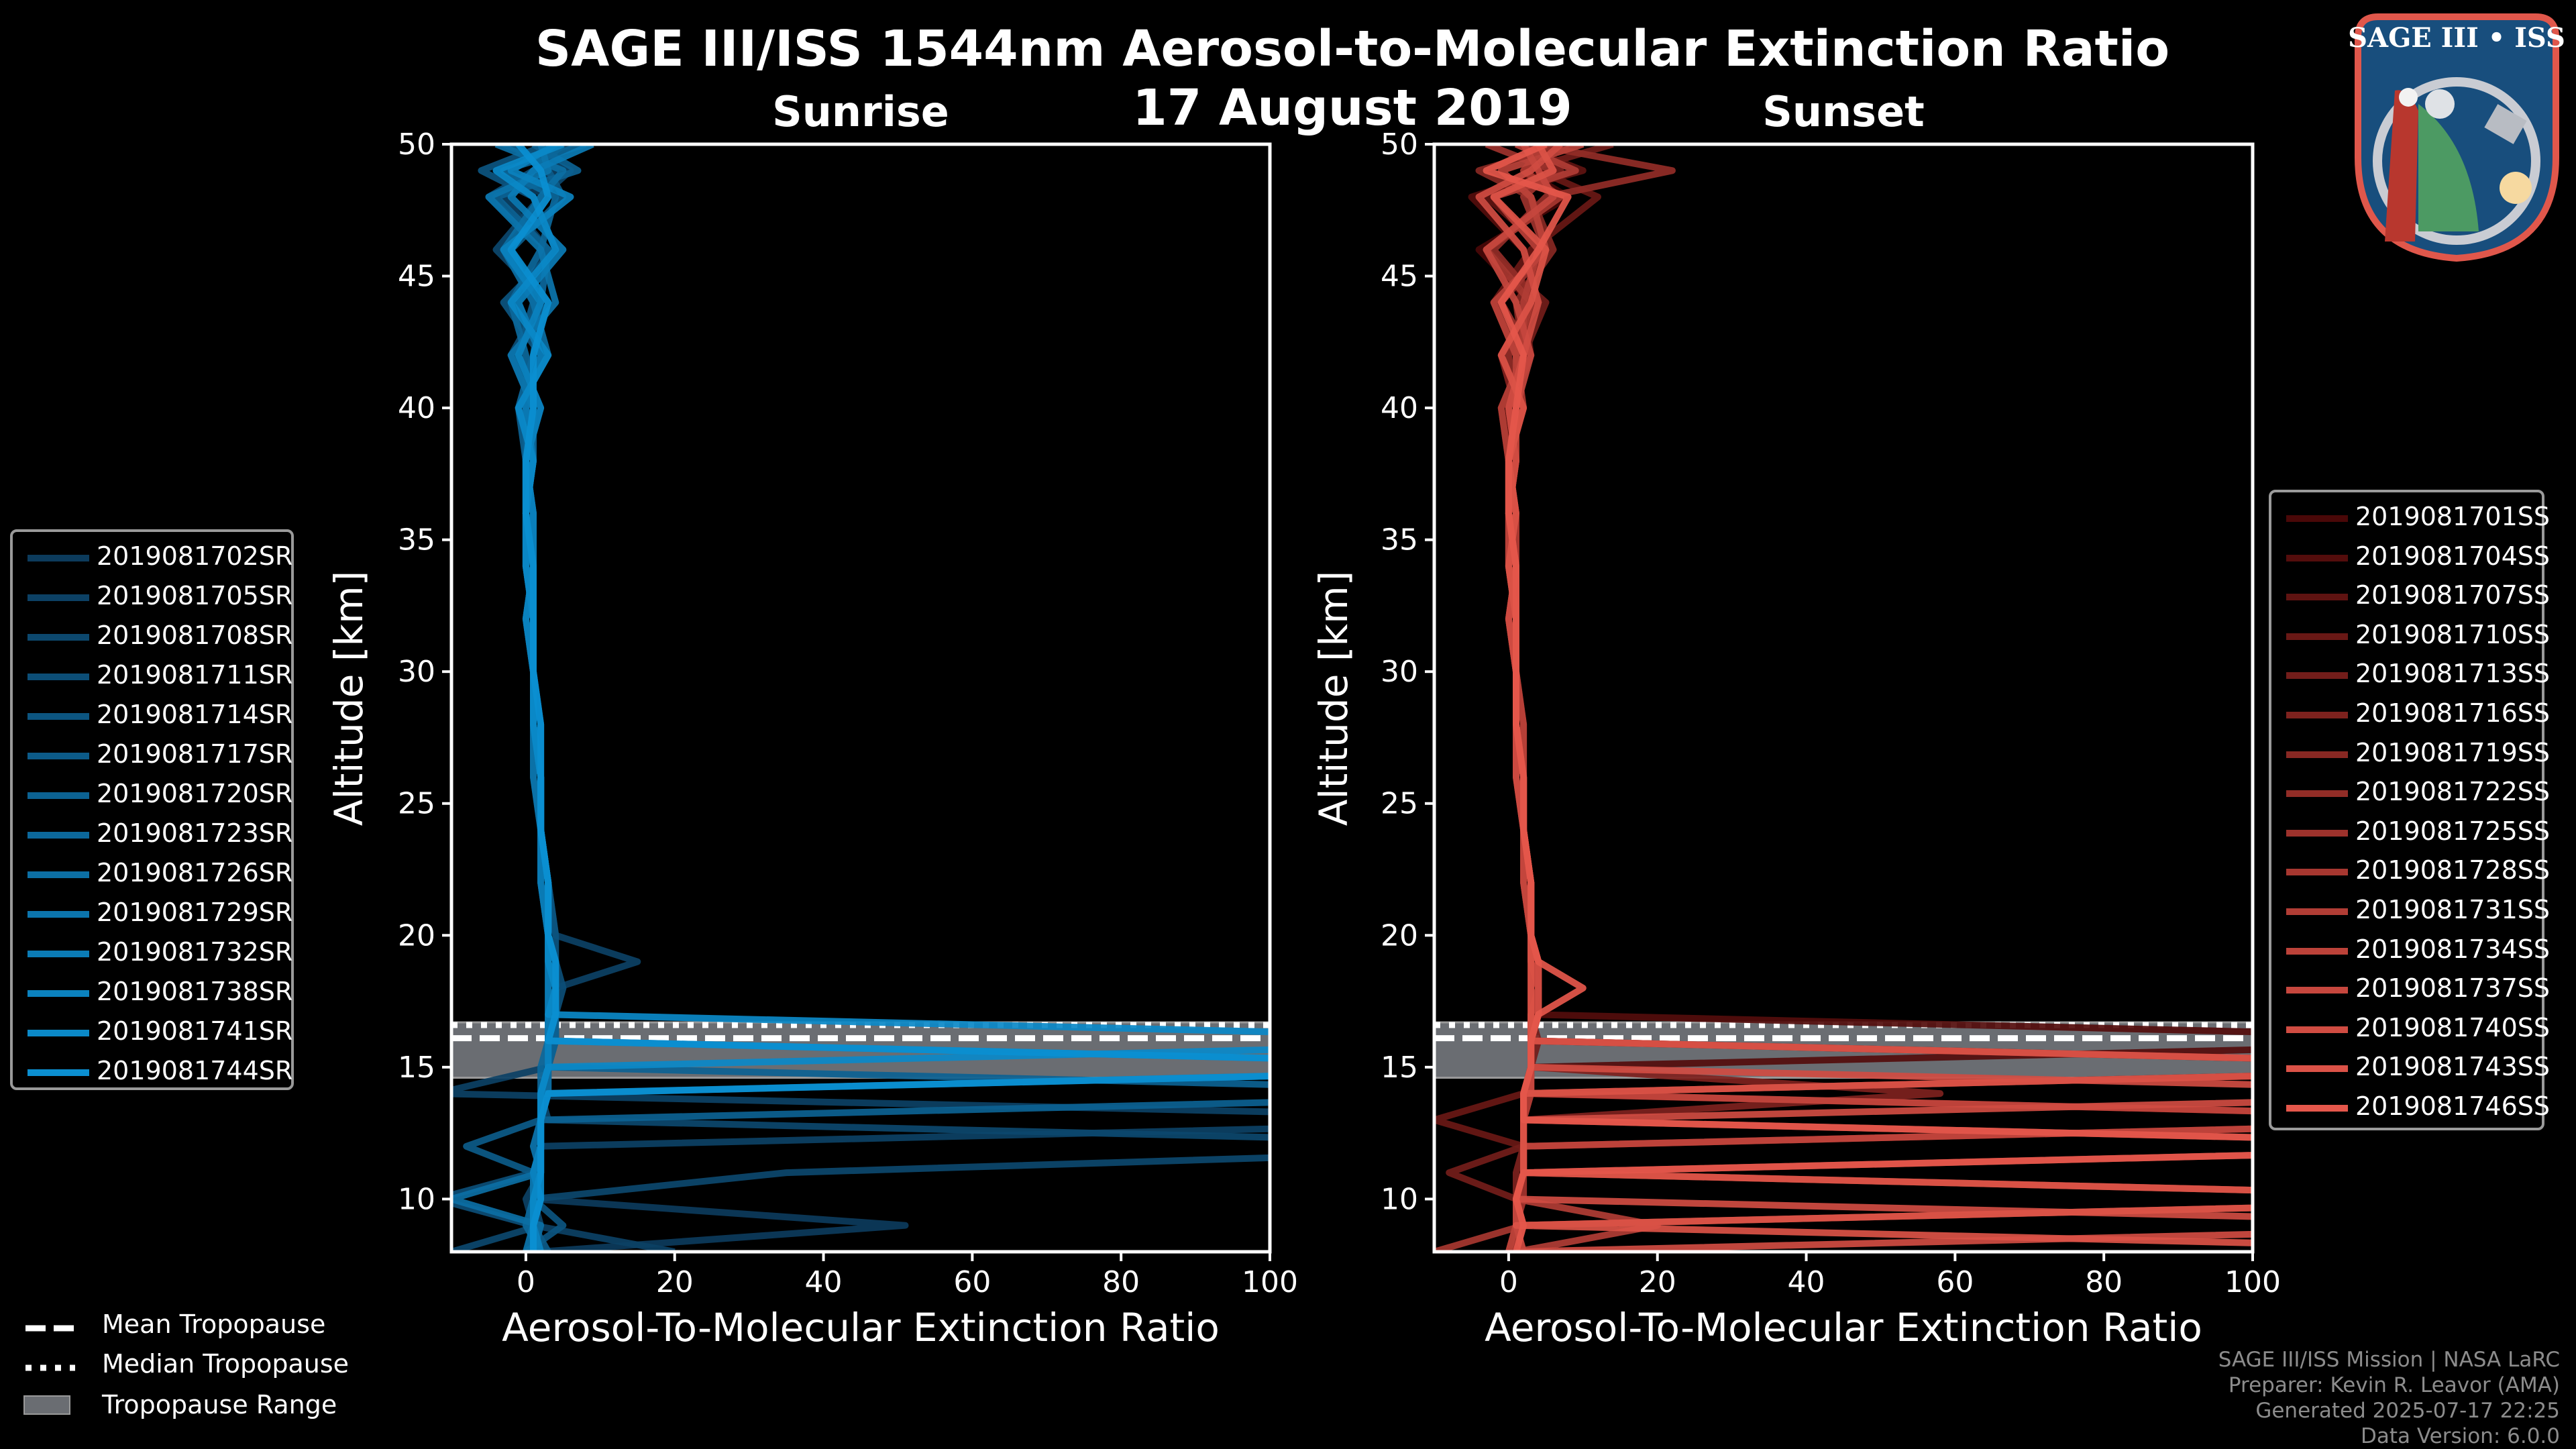 The height and width of the screenshot is (1449, 2576). Describe the element at coordinates (2410, 793) in the screenshot. I see `legend-item: 2019081722SS` at that location.